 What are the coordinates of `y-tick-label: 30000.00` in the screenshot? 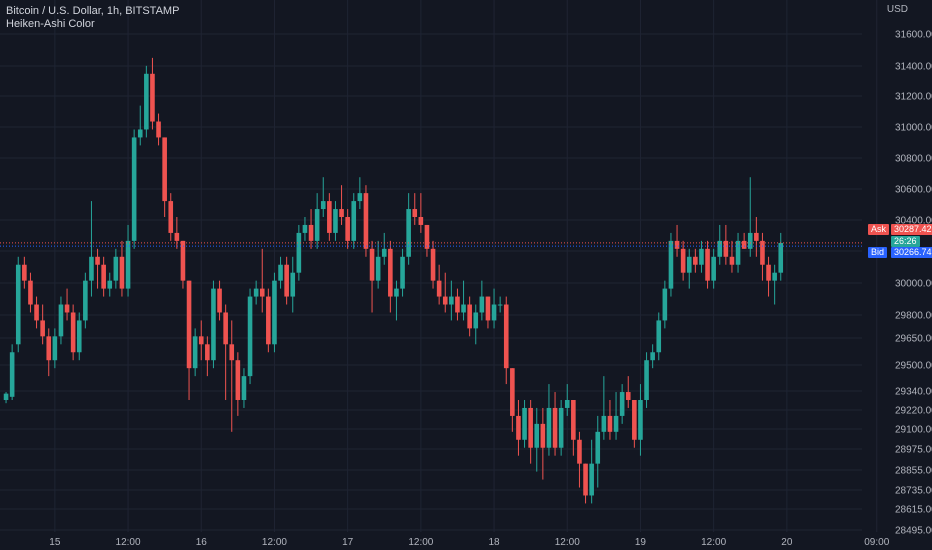 It's located at (913, 284).